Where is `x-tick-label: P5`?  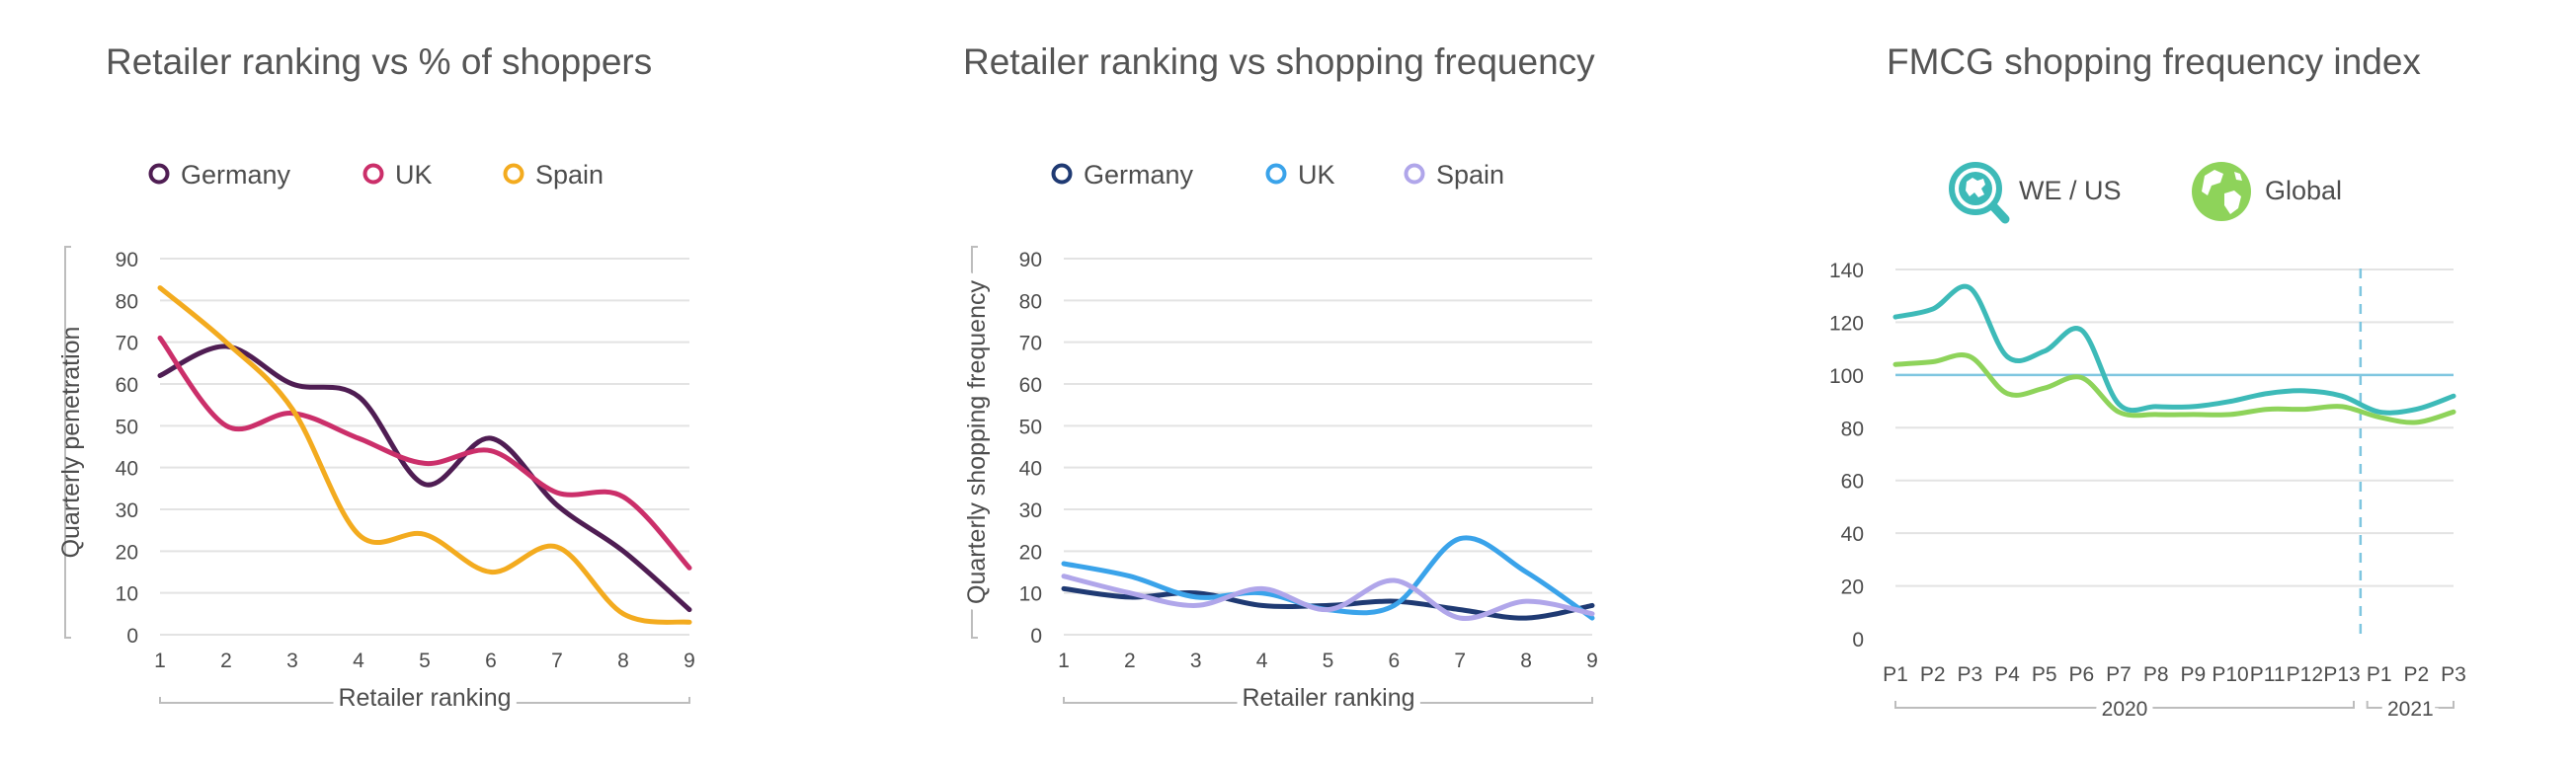
x-tick-label: P5 is located at coordinates (2044, 674).